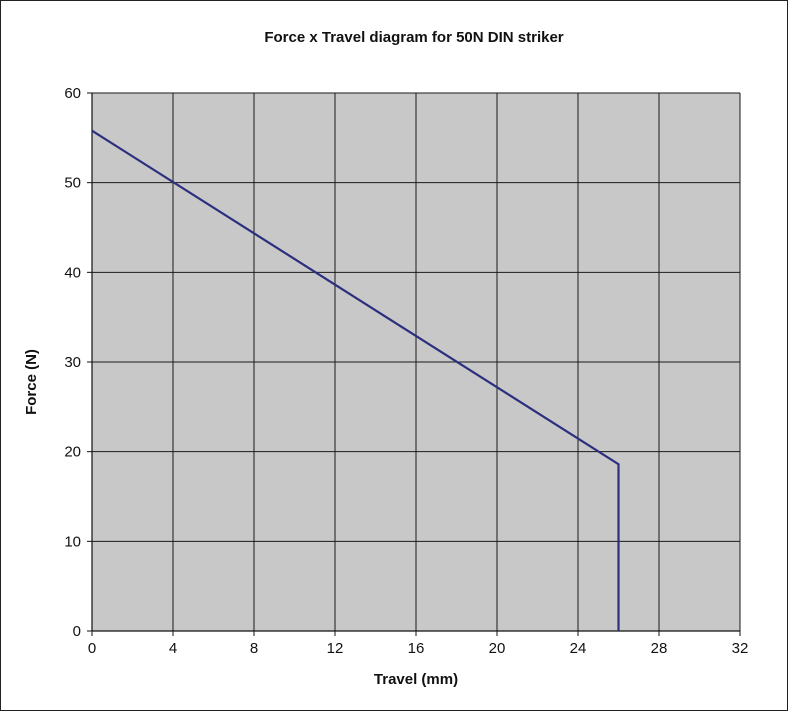  I want to click on y-tick-label: 10, so click(72, 541).